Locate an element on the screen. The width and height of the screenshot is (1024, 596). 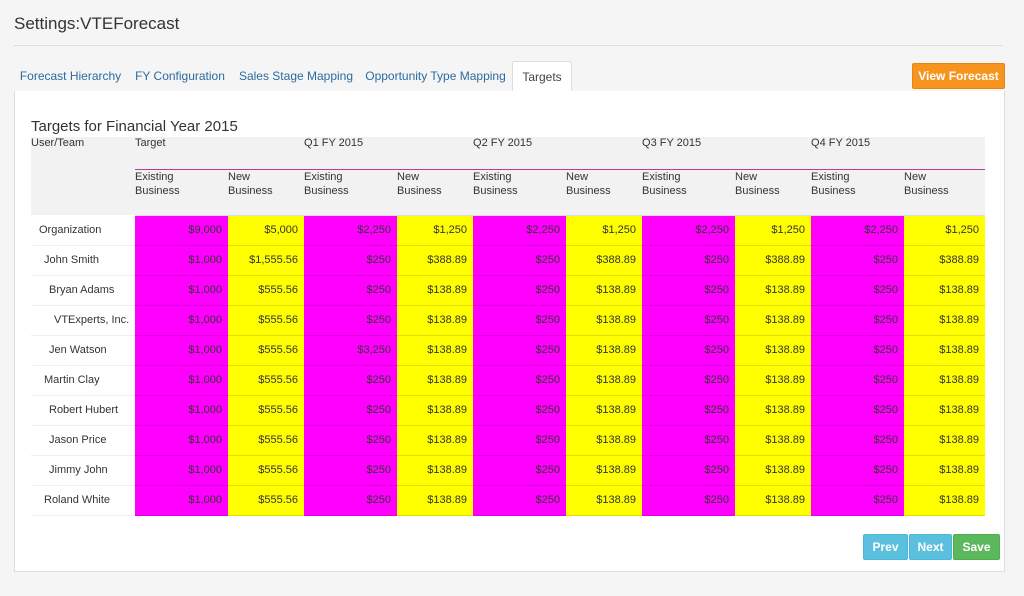
next-button: Next is located at coordinates (930, 547).